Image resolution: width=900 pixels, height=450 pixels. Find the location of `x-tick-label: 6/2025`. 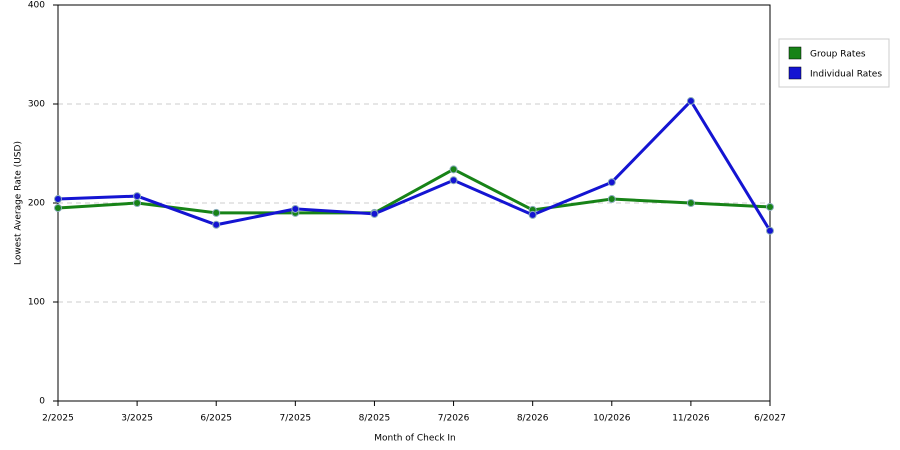

x-tick-label: 6/2025 is located at coordinates (216, 419).